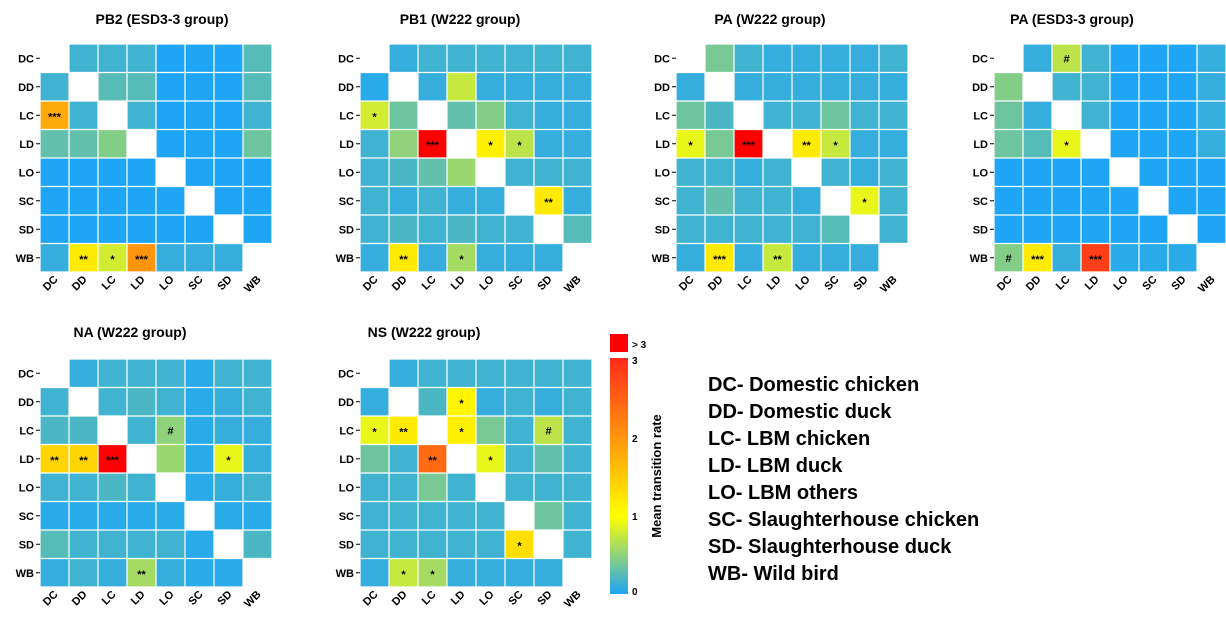 The width and height of the screenshot is (1226, 619). What do you see at coordinates (830, 547) in the screenshot?
I see `abbr-sd: SD- Slaughterhouse duck` at bounding box center [830, 547].